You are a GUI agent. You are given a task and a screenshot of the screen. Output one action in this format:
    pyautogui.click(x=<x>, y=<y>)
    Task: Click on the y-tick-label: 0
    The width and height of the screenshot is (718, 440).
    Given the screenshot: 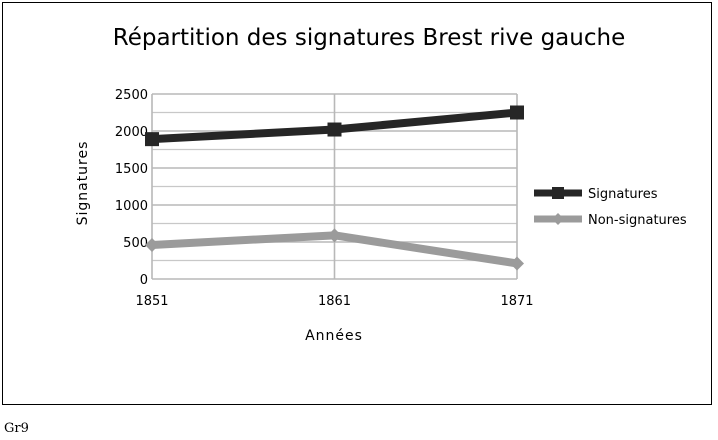 What is the action you would take?
    pyautogui.click(x=144, y=280)
    